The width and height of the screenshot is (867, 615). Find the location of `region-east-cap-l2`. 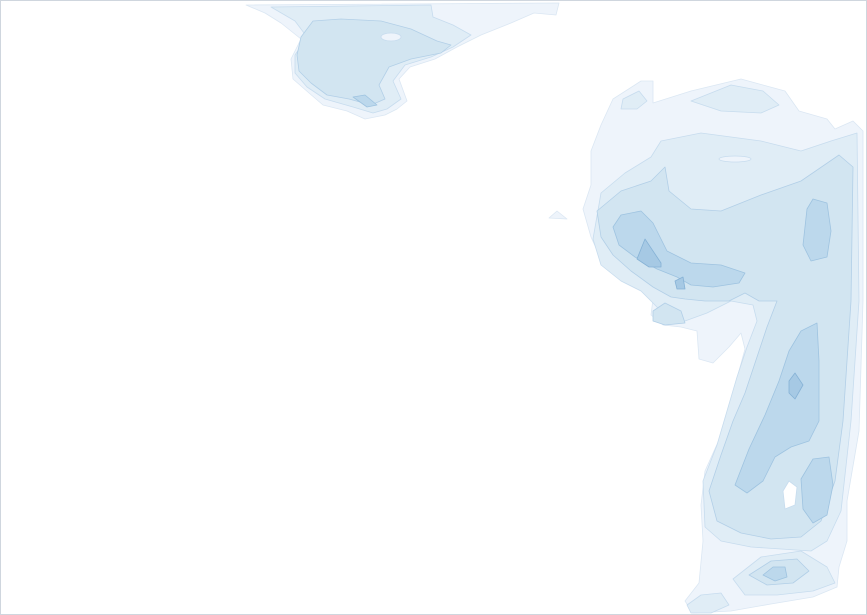

region-east-cap-l2 is located at coordinates (735, 99).